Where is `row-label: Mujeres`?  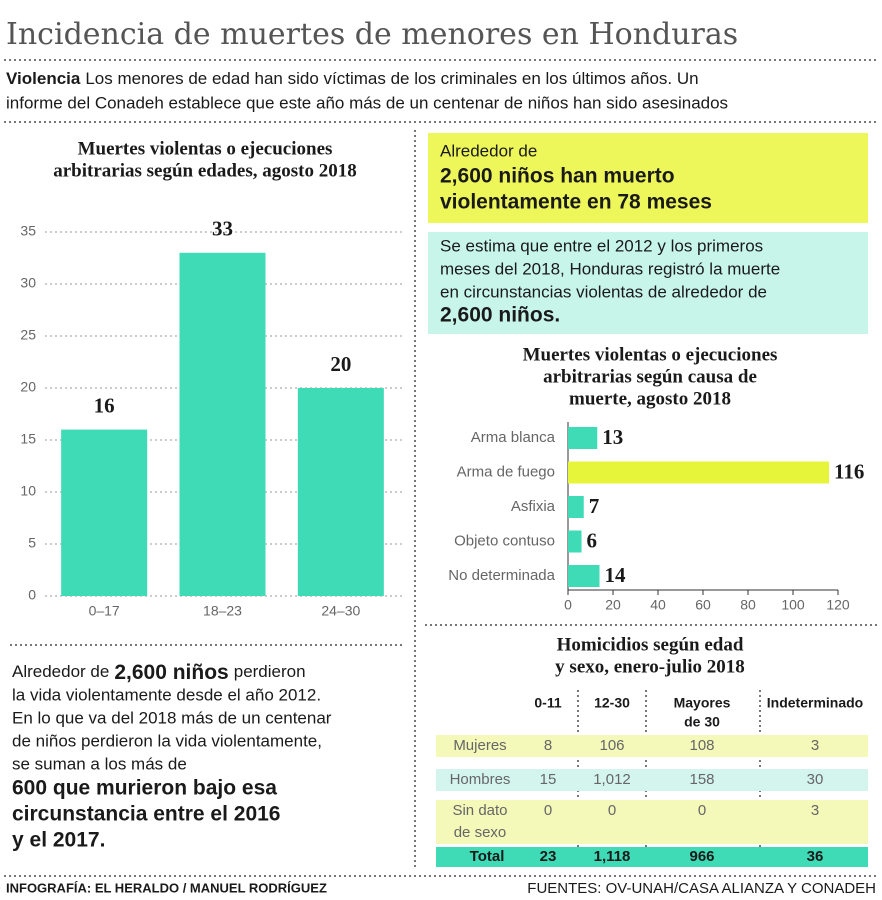
row-label: Mujeres is located at coordinates (479, 745).